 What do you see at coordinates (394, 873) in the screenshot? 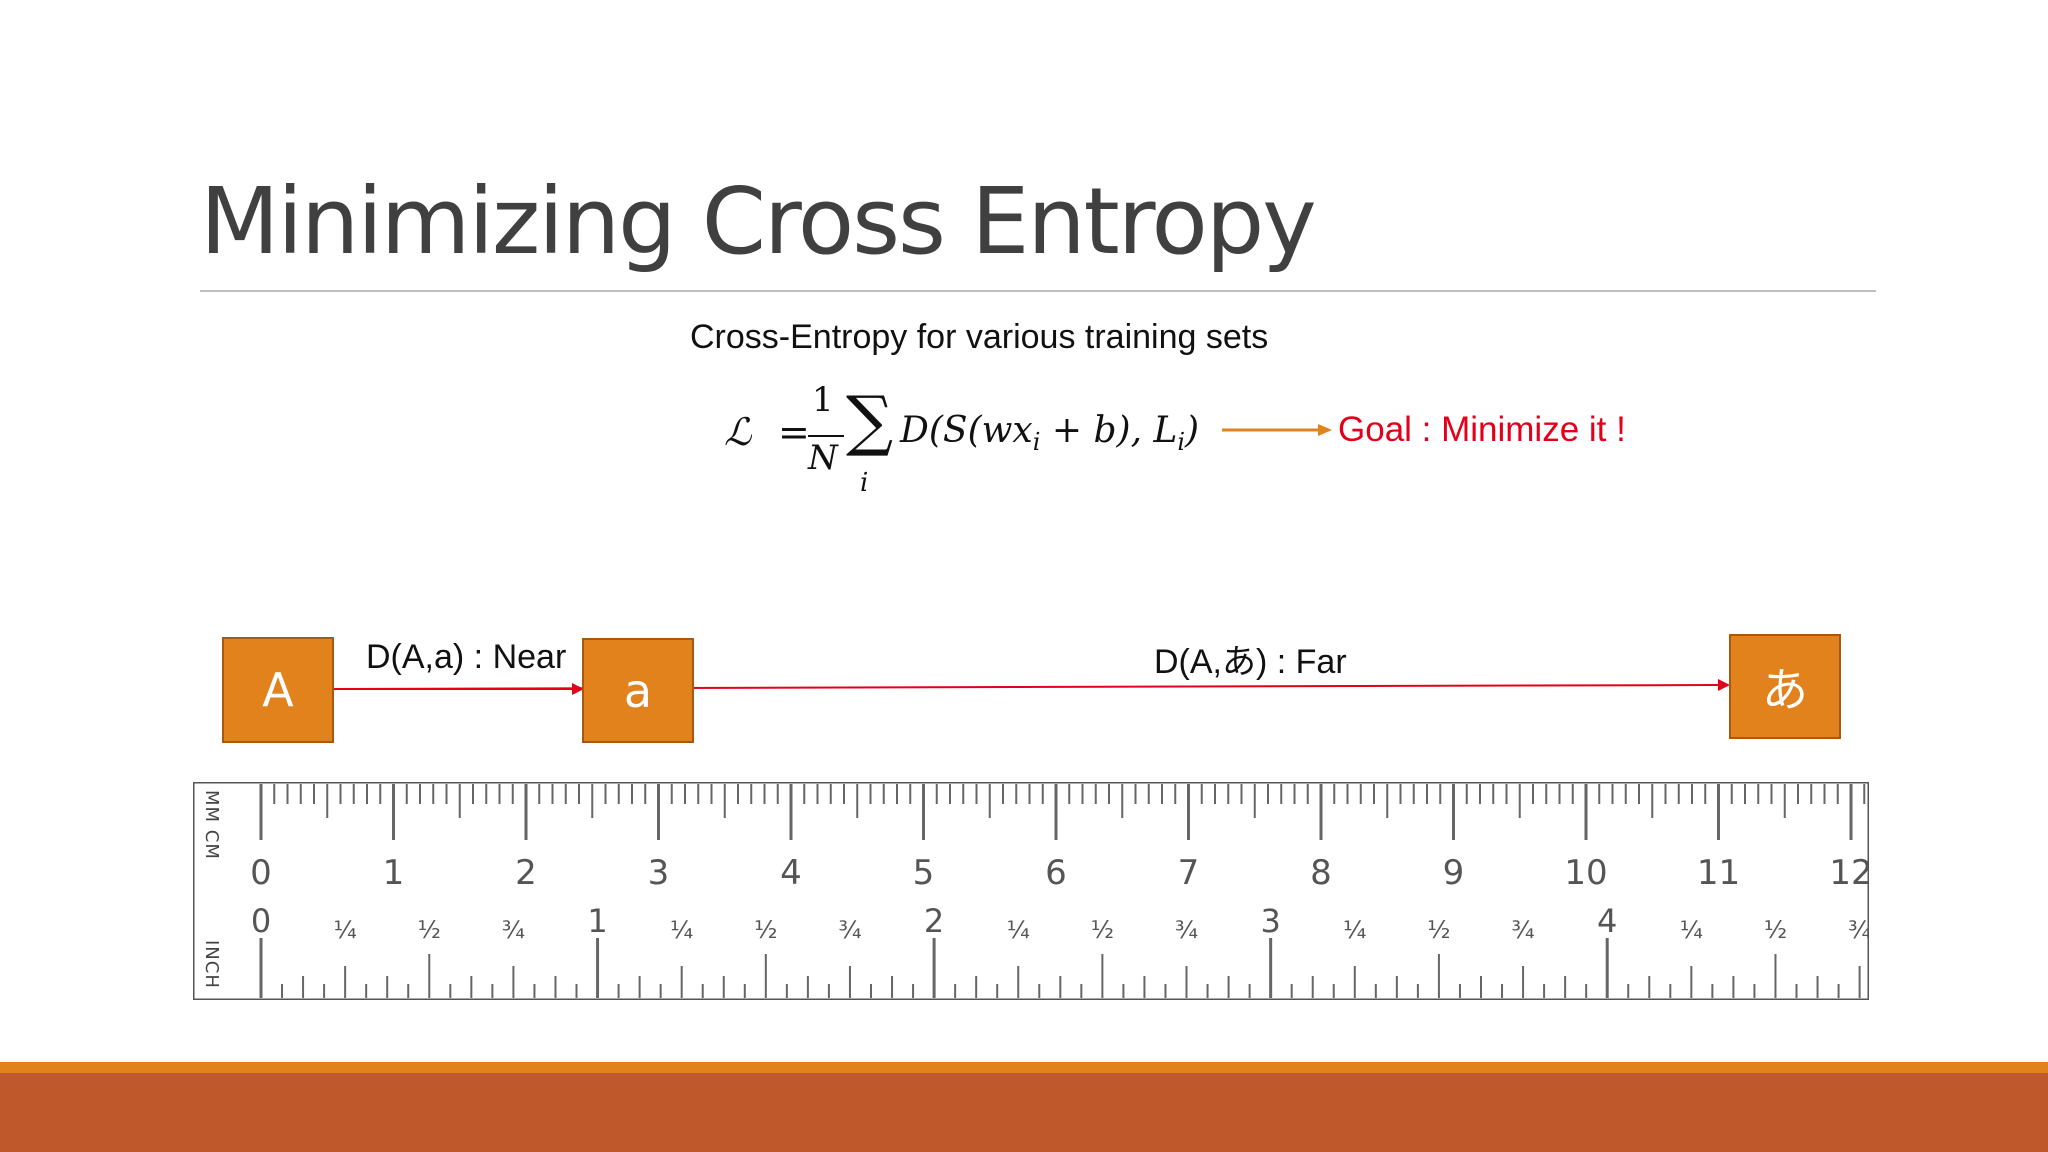
I see `ruler-cm-label: 1` at bounding box center [394, 873].